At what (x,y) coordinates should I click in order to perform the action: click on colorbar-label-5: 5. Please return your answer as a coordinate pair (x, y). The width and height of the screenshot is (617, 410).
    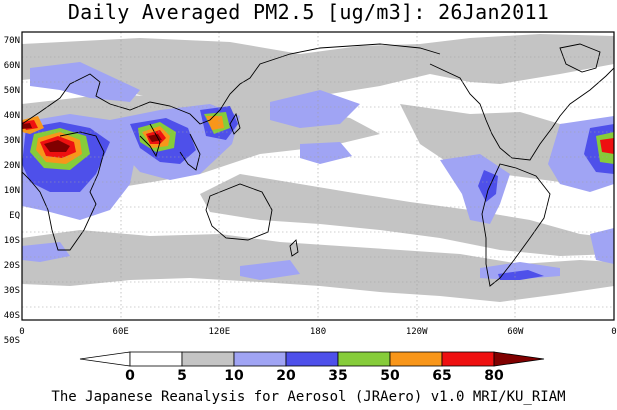
    Looking at the image, I should click on (182, 376).